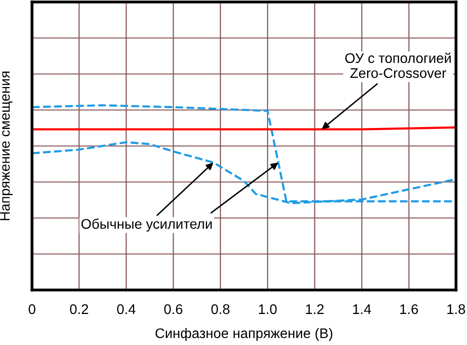 This screenshot has width=467, height=345. What do you see at coordinates (267, 309) in the screenshot?
I see `x-tick-label: 1.0` at bounding box center [267, 309].